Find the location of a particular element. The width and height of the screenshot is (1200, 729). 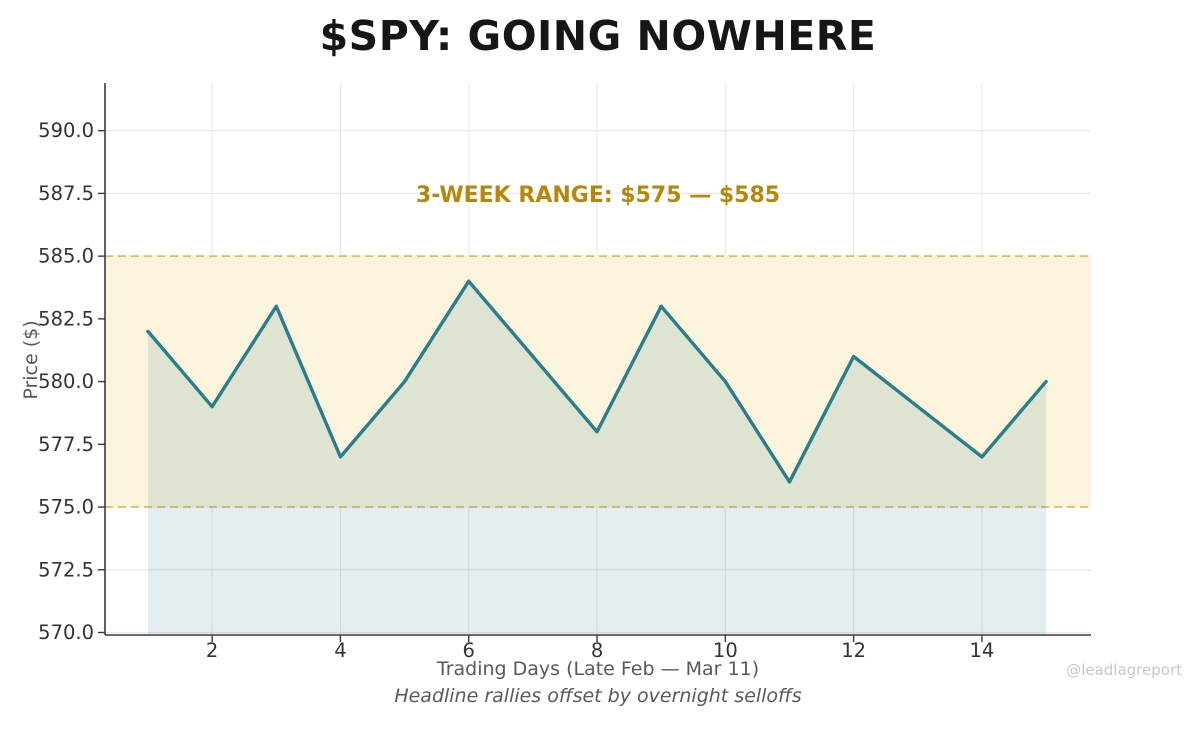

y-tick-label: 590.0 is located at coordinates (66, 130).